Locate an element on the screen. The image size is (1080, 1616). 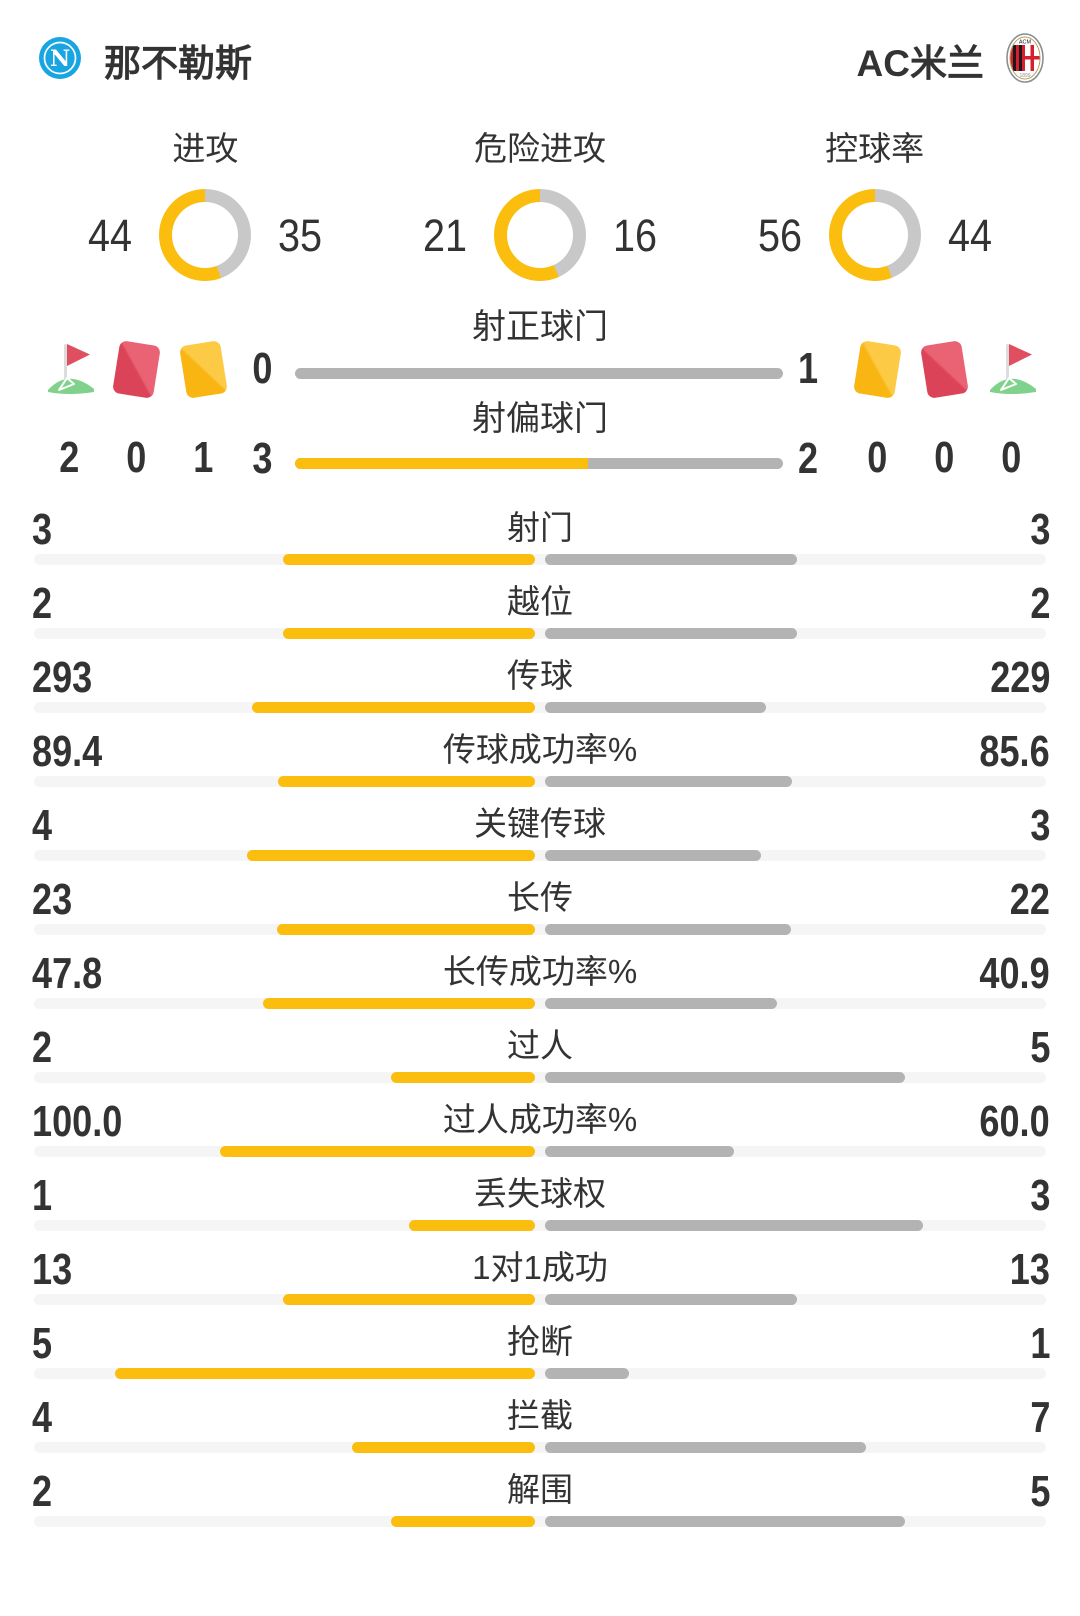
stat-home-value: 13 is located at coordinates (52, 1269).